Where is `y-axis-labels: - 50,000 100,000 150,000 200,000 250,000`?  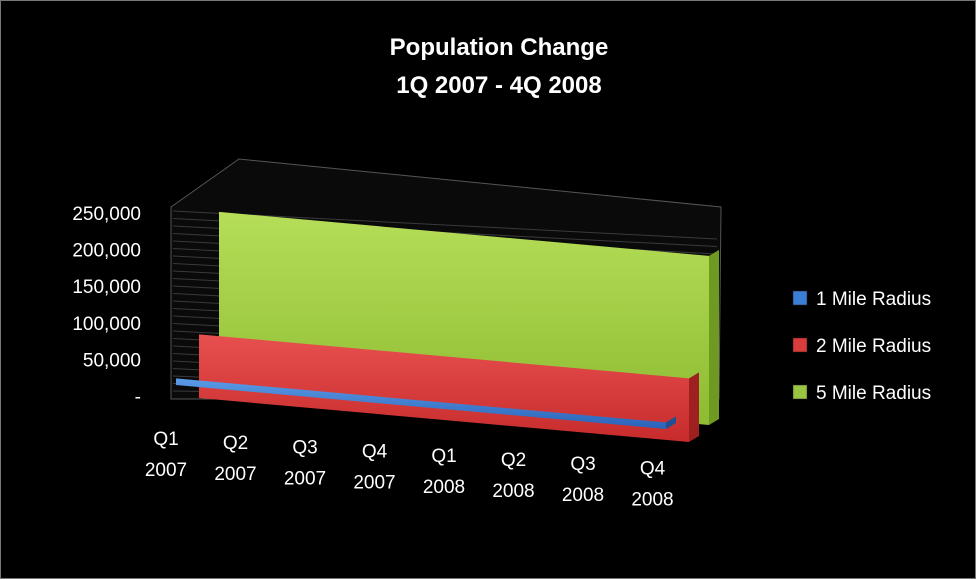
y-axis-labels: - 50,000 100,000 150,000 200,000 250,000 is located at coordinates (106, 306).